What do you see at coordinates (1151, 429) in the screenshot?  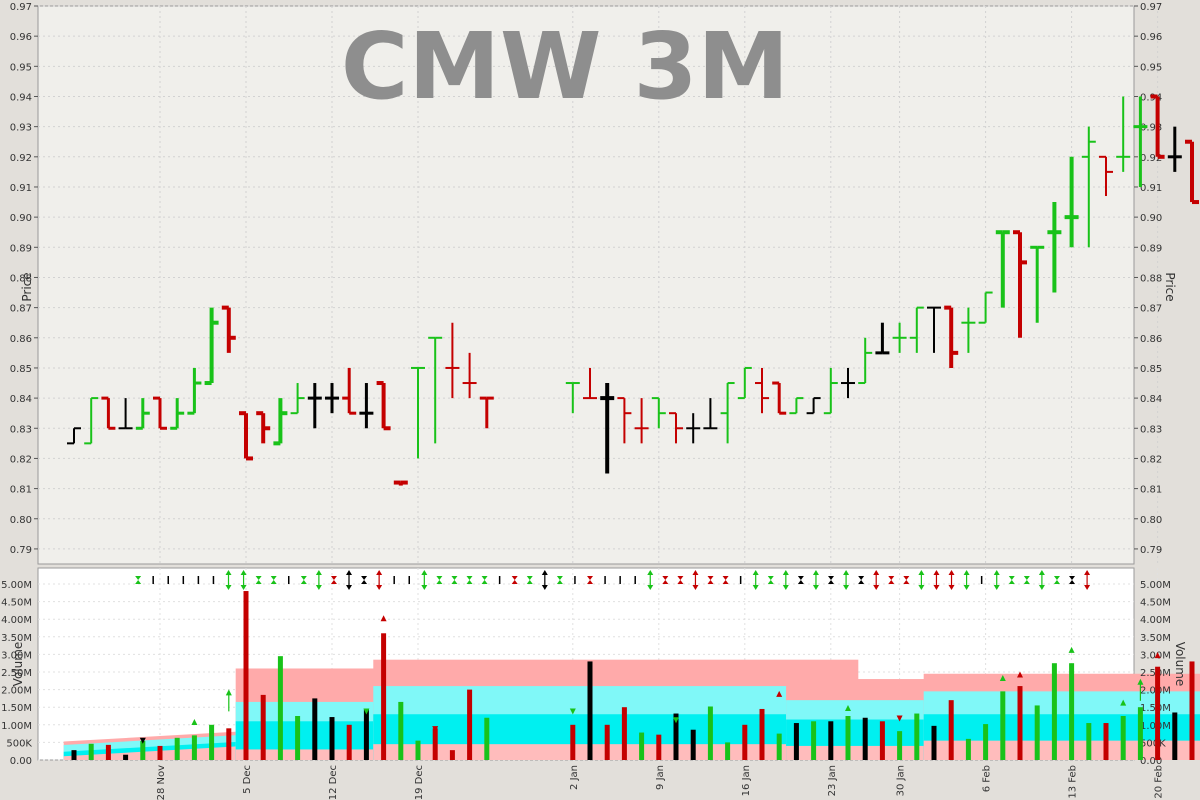 I see `price-tick-label: 0.83` at bounding box center [1151, 429].